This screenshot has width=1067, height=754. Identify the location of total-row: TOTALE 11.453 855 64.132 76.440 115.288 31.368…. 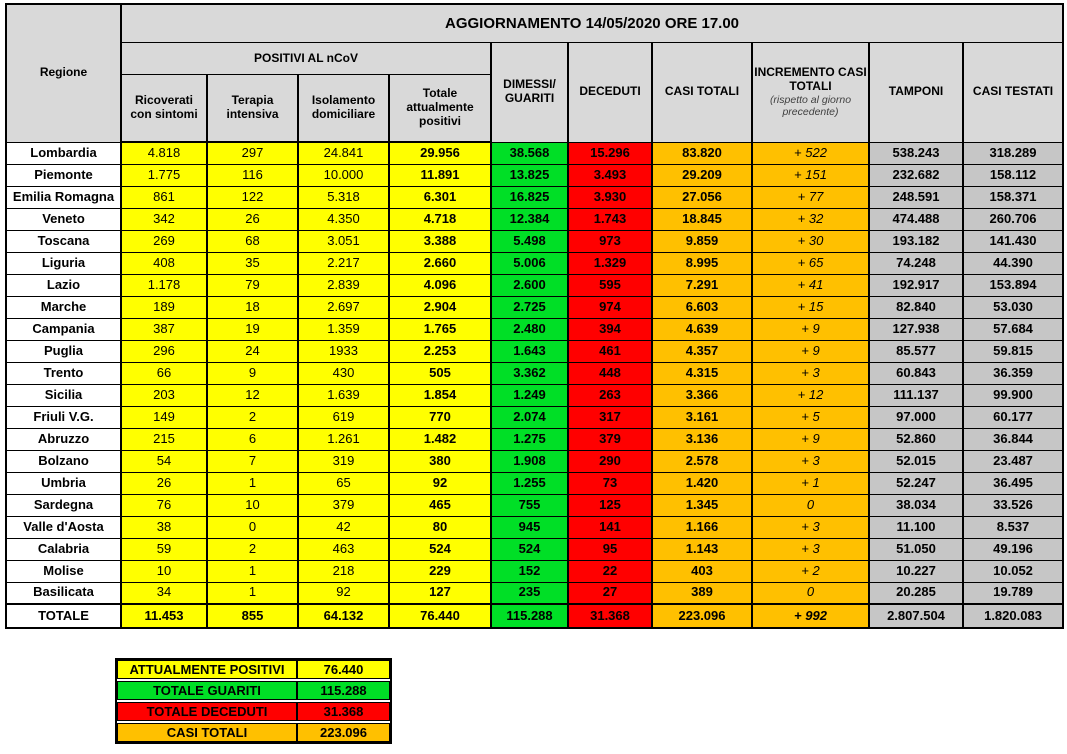
(535, 616).